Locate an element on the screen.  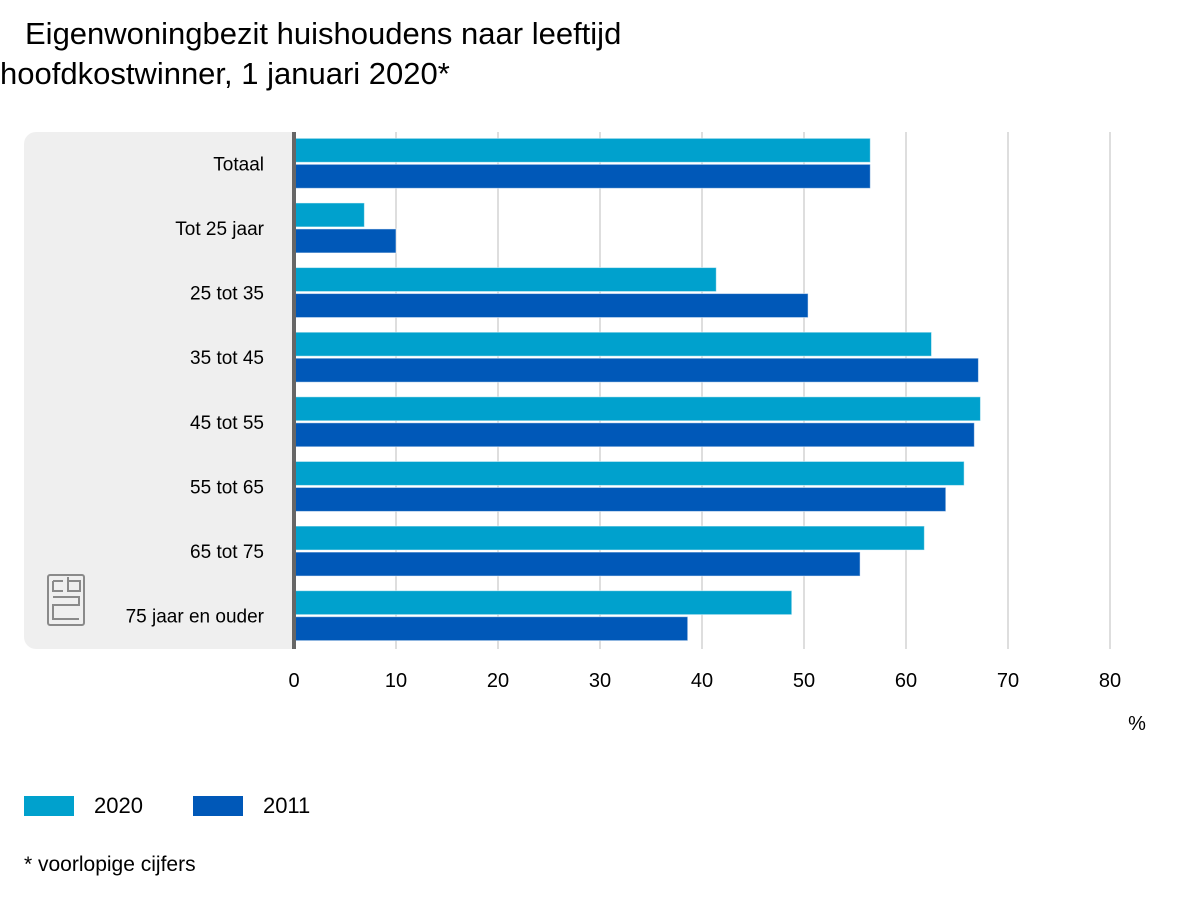
footnote: * voorlopige cijfers is located at coordinates (110, 864).